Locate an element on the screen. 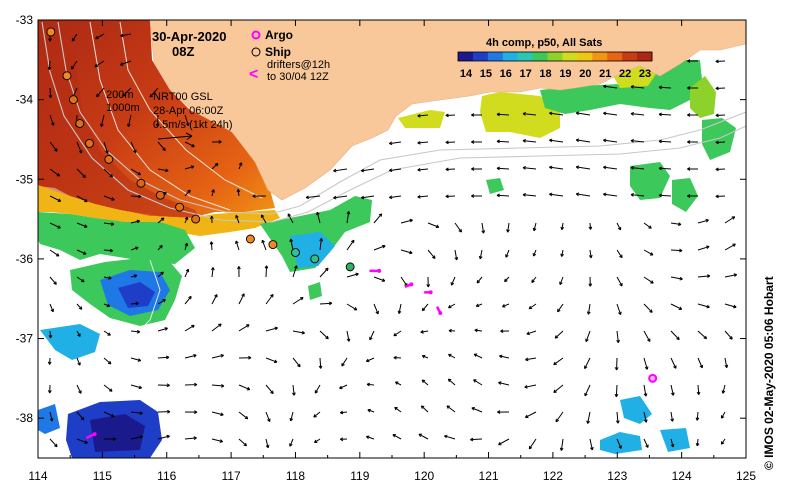  x-tick-label: 115 is located at coordinates (102, 476).